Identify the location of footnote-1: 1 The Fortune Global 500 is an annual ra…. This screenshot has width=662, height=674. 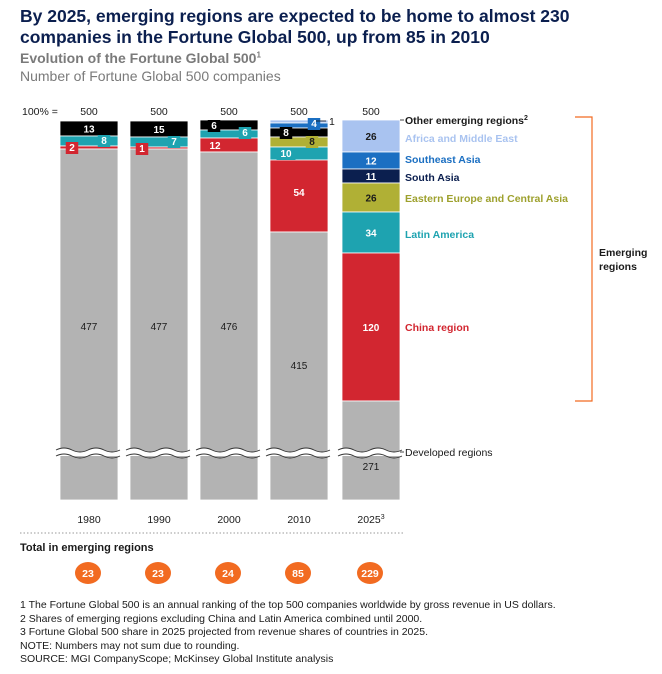
(288, 605).